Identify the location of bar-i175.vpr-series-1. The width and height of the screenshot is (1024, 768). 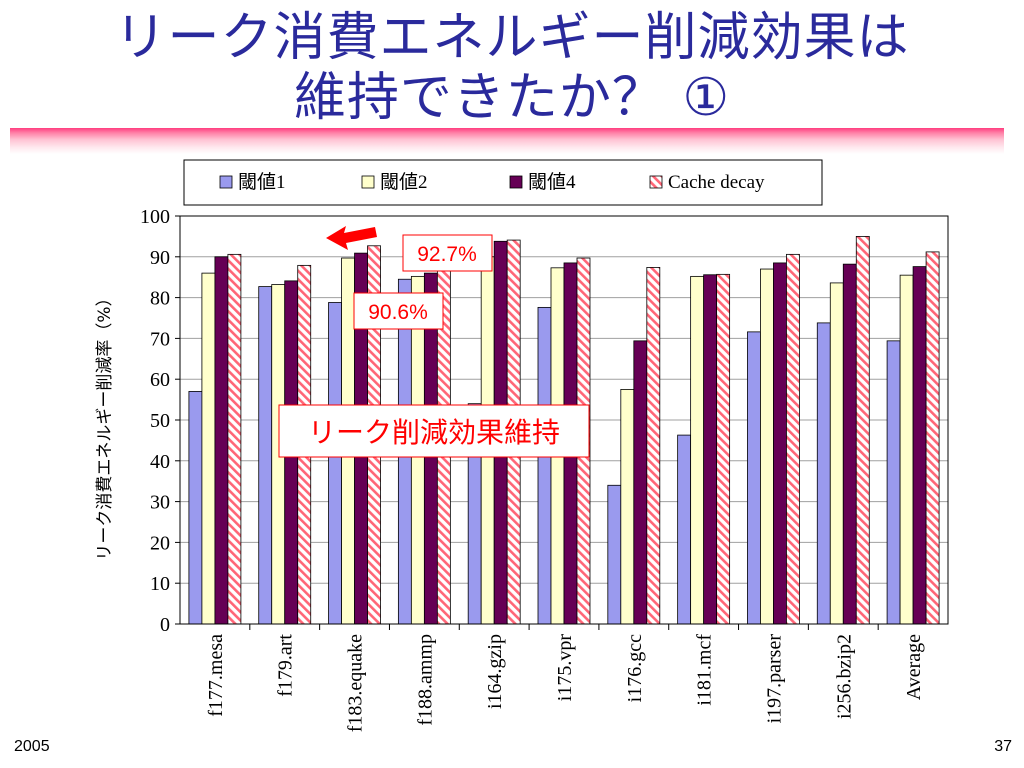
(544, 465).